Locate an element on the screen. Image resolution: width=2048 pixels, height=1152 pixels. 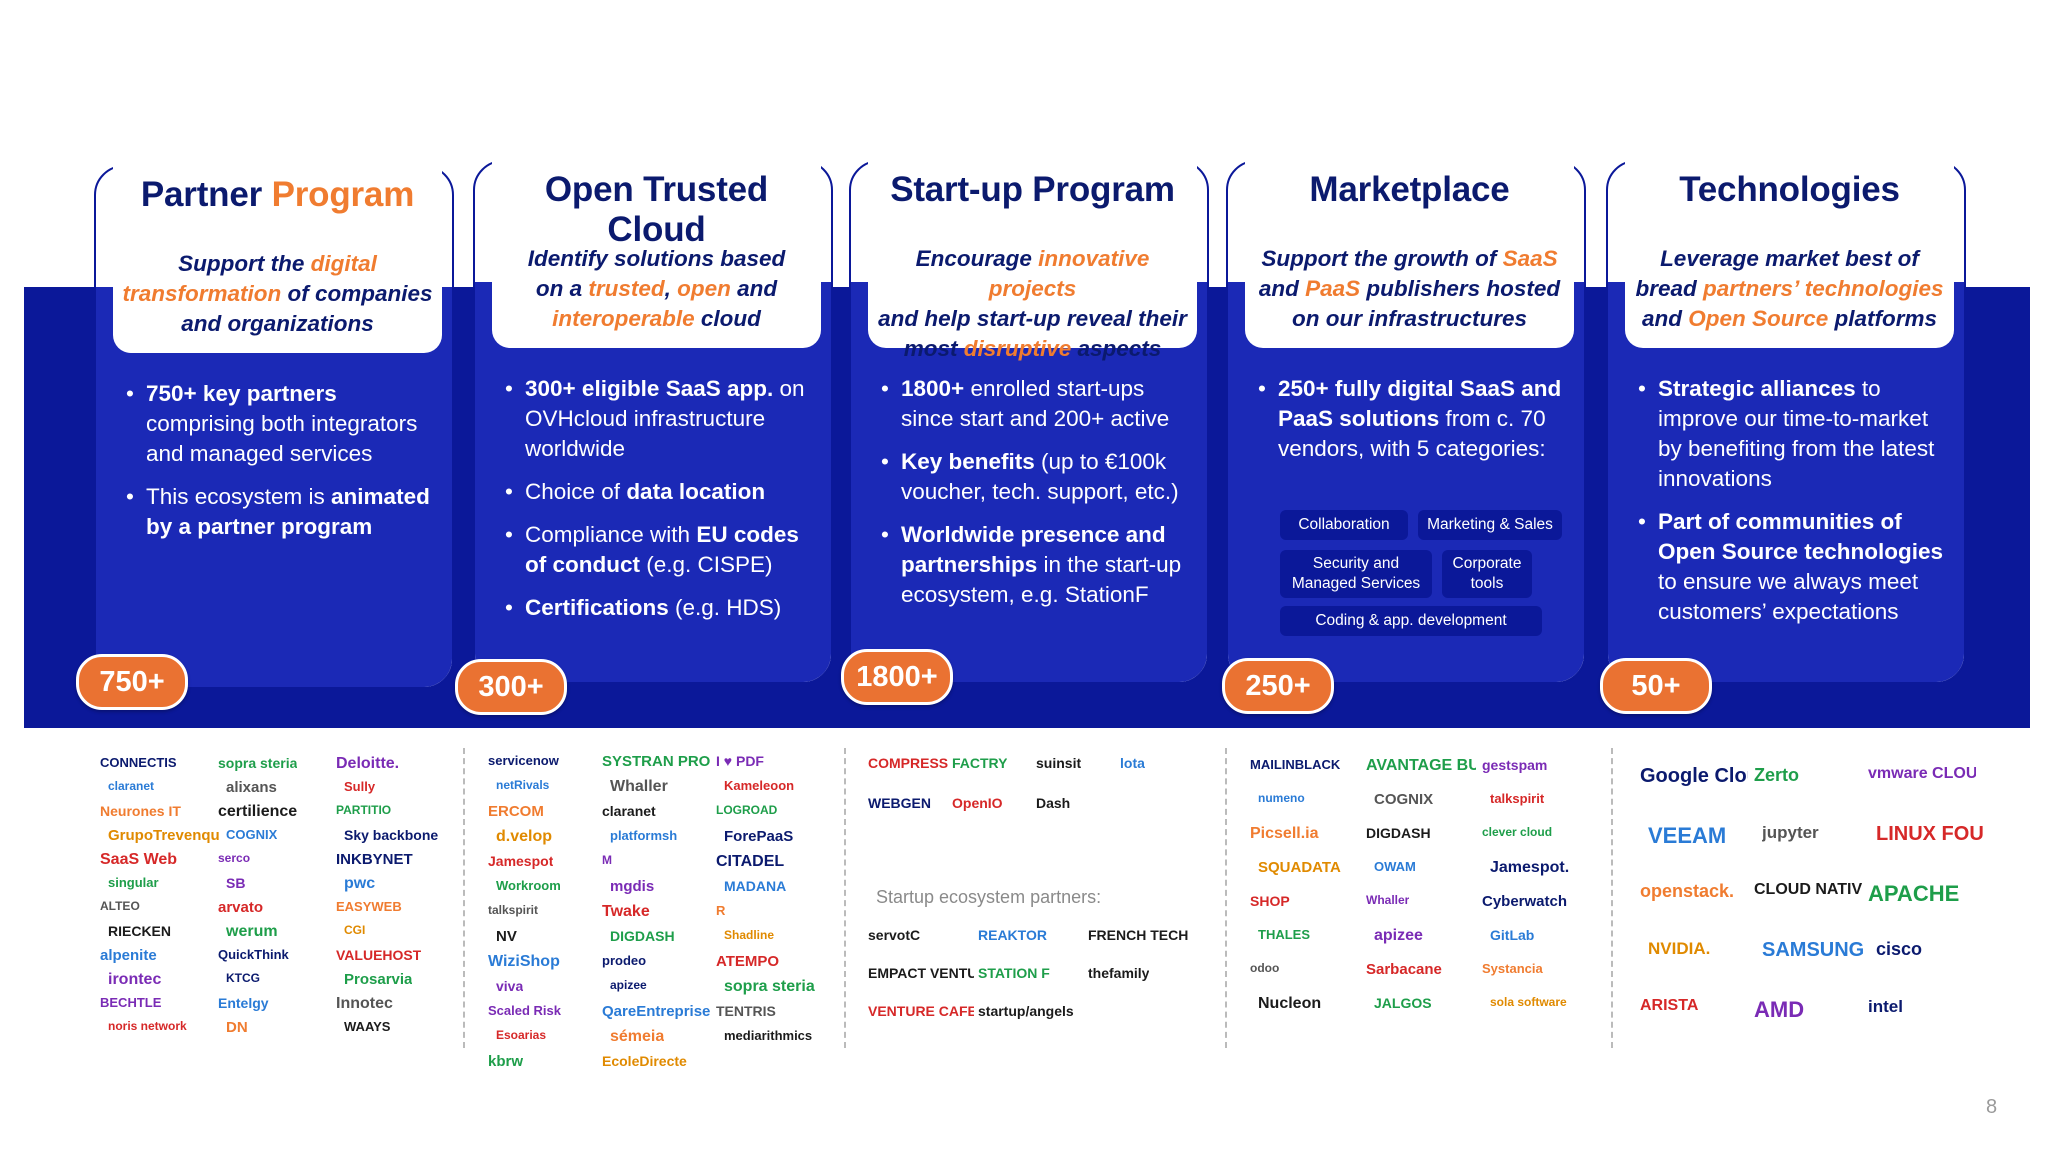
text-run: data location is located at coordinates (696, 491).